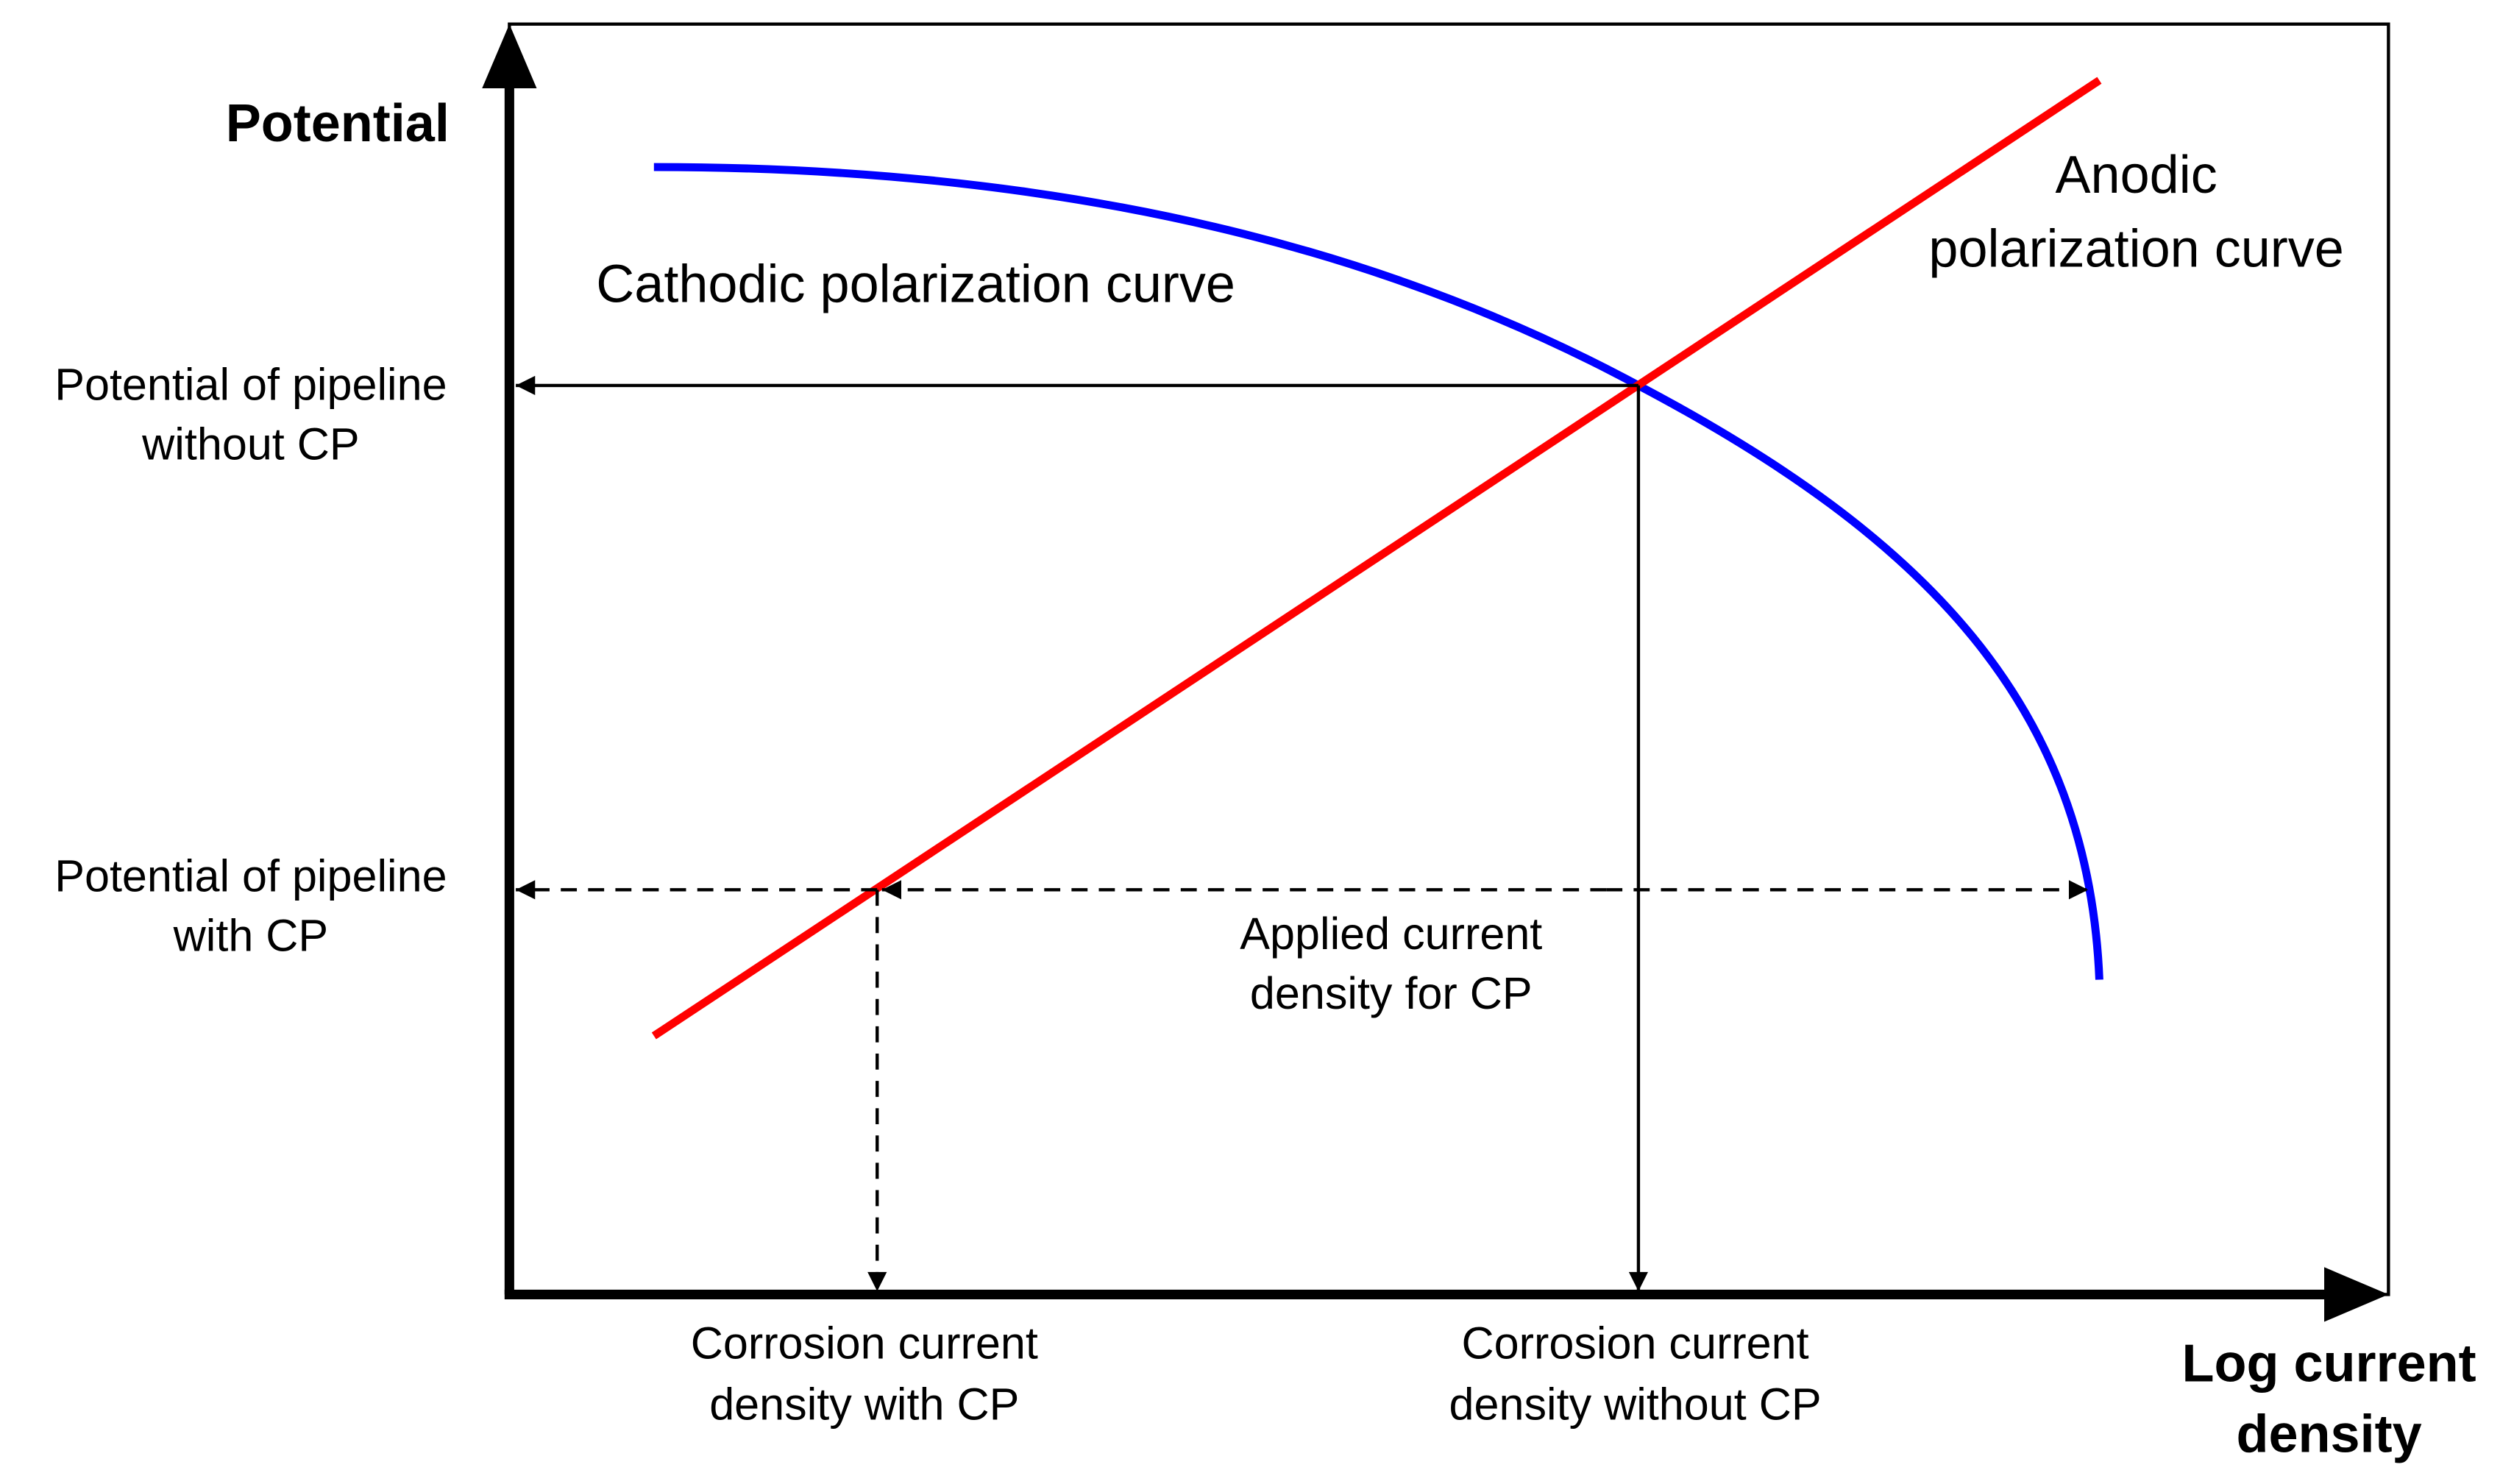 The height and width of the screenshot is (1484, 2514). I want to click on anodic-label: polarization curve, so click(2135, 248).